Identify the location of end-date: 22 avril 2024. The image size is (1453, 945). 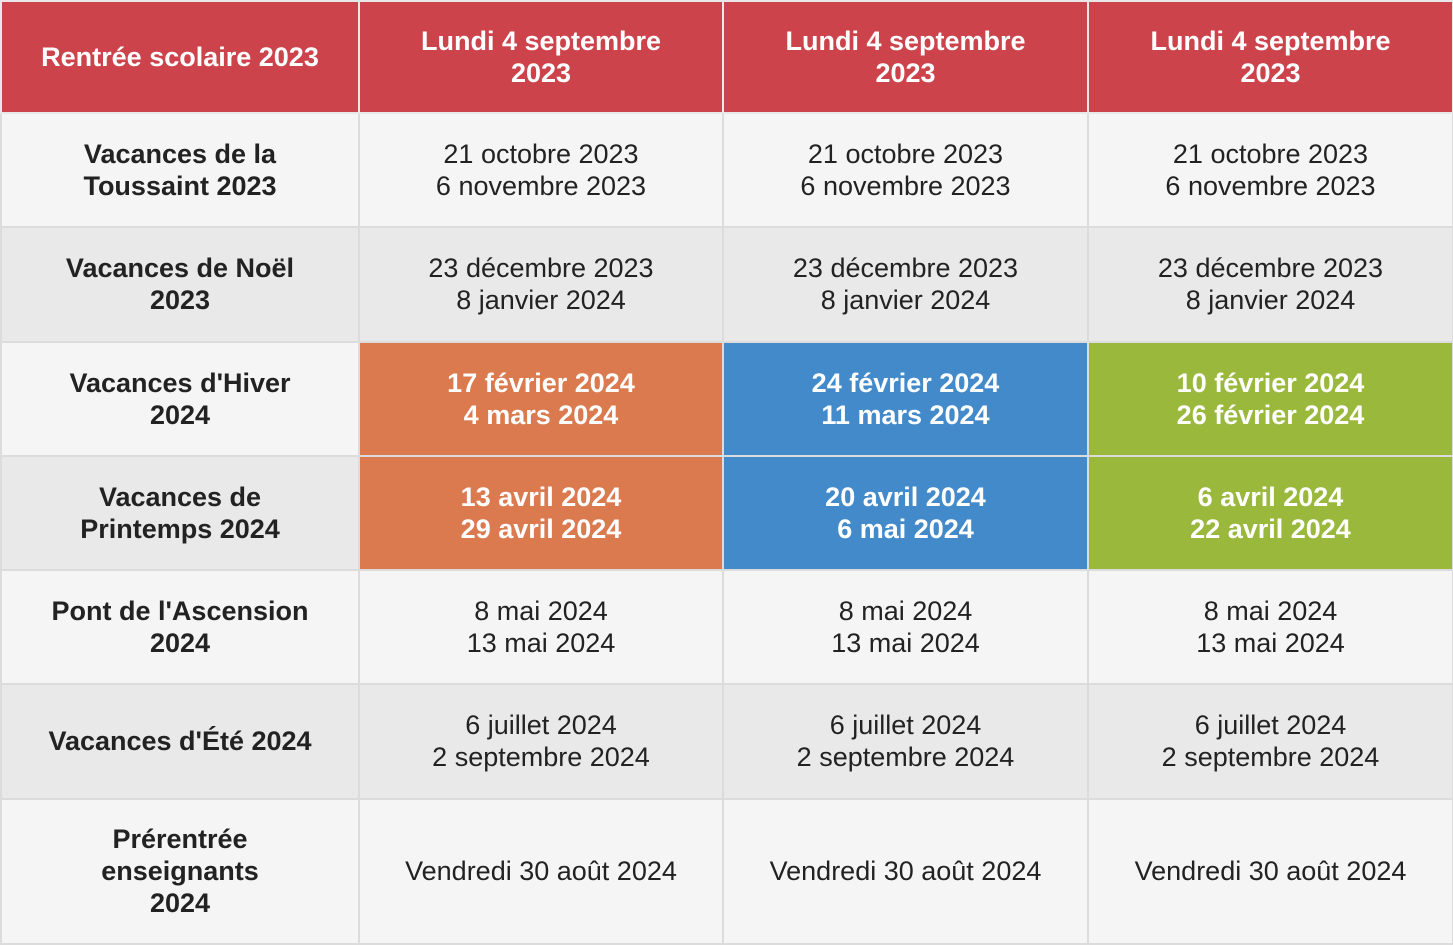
(1270, 528).